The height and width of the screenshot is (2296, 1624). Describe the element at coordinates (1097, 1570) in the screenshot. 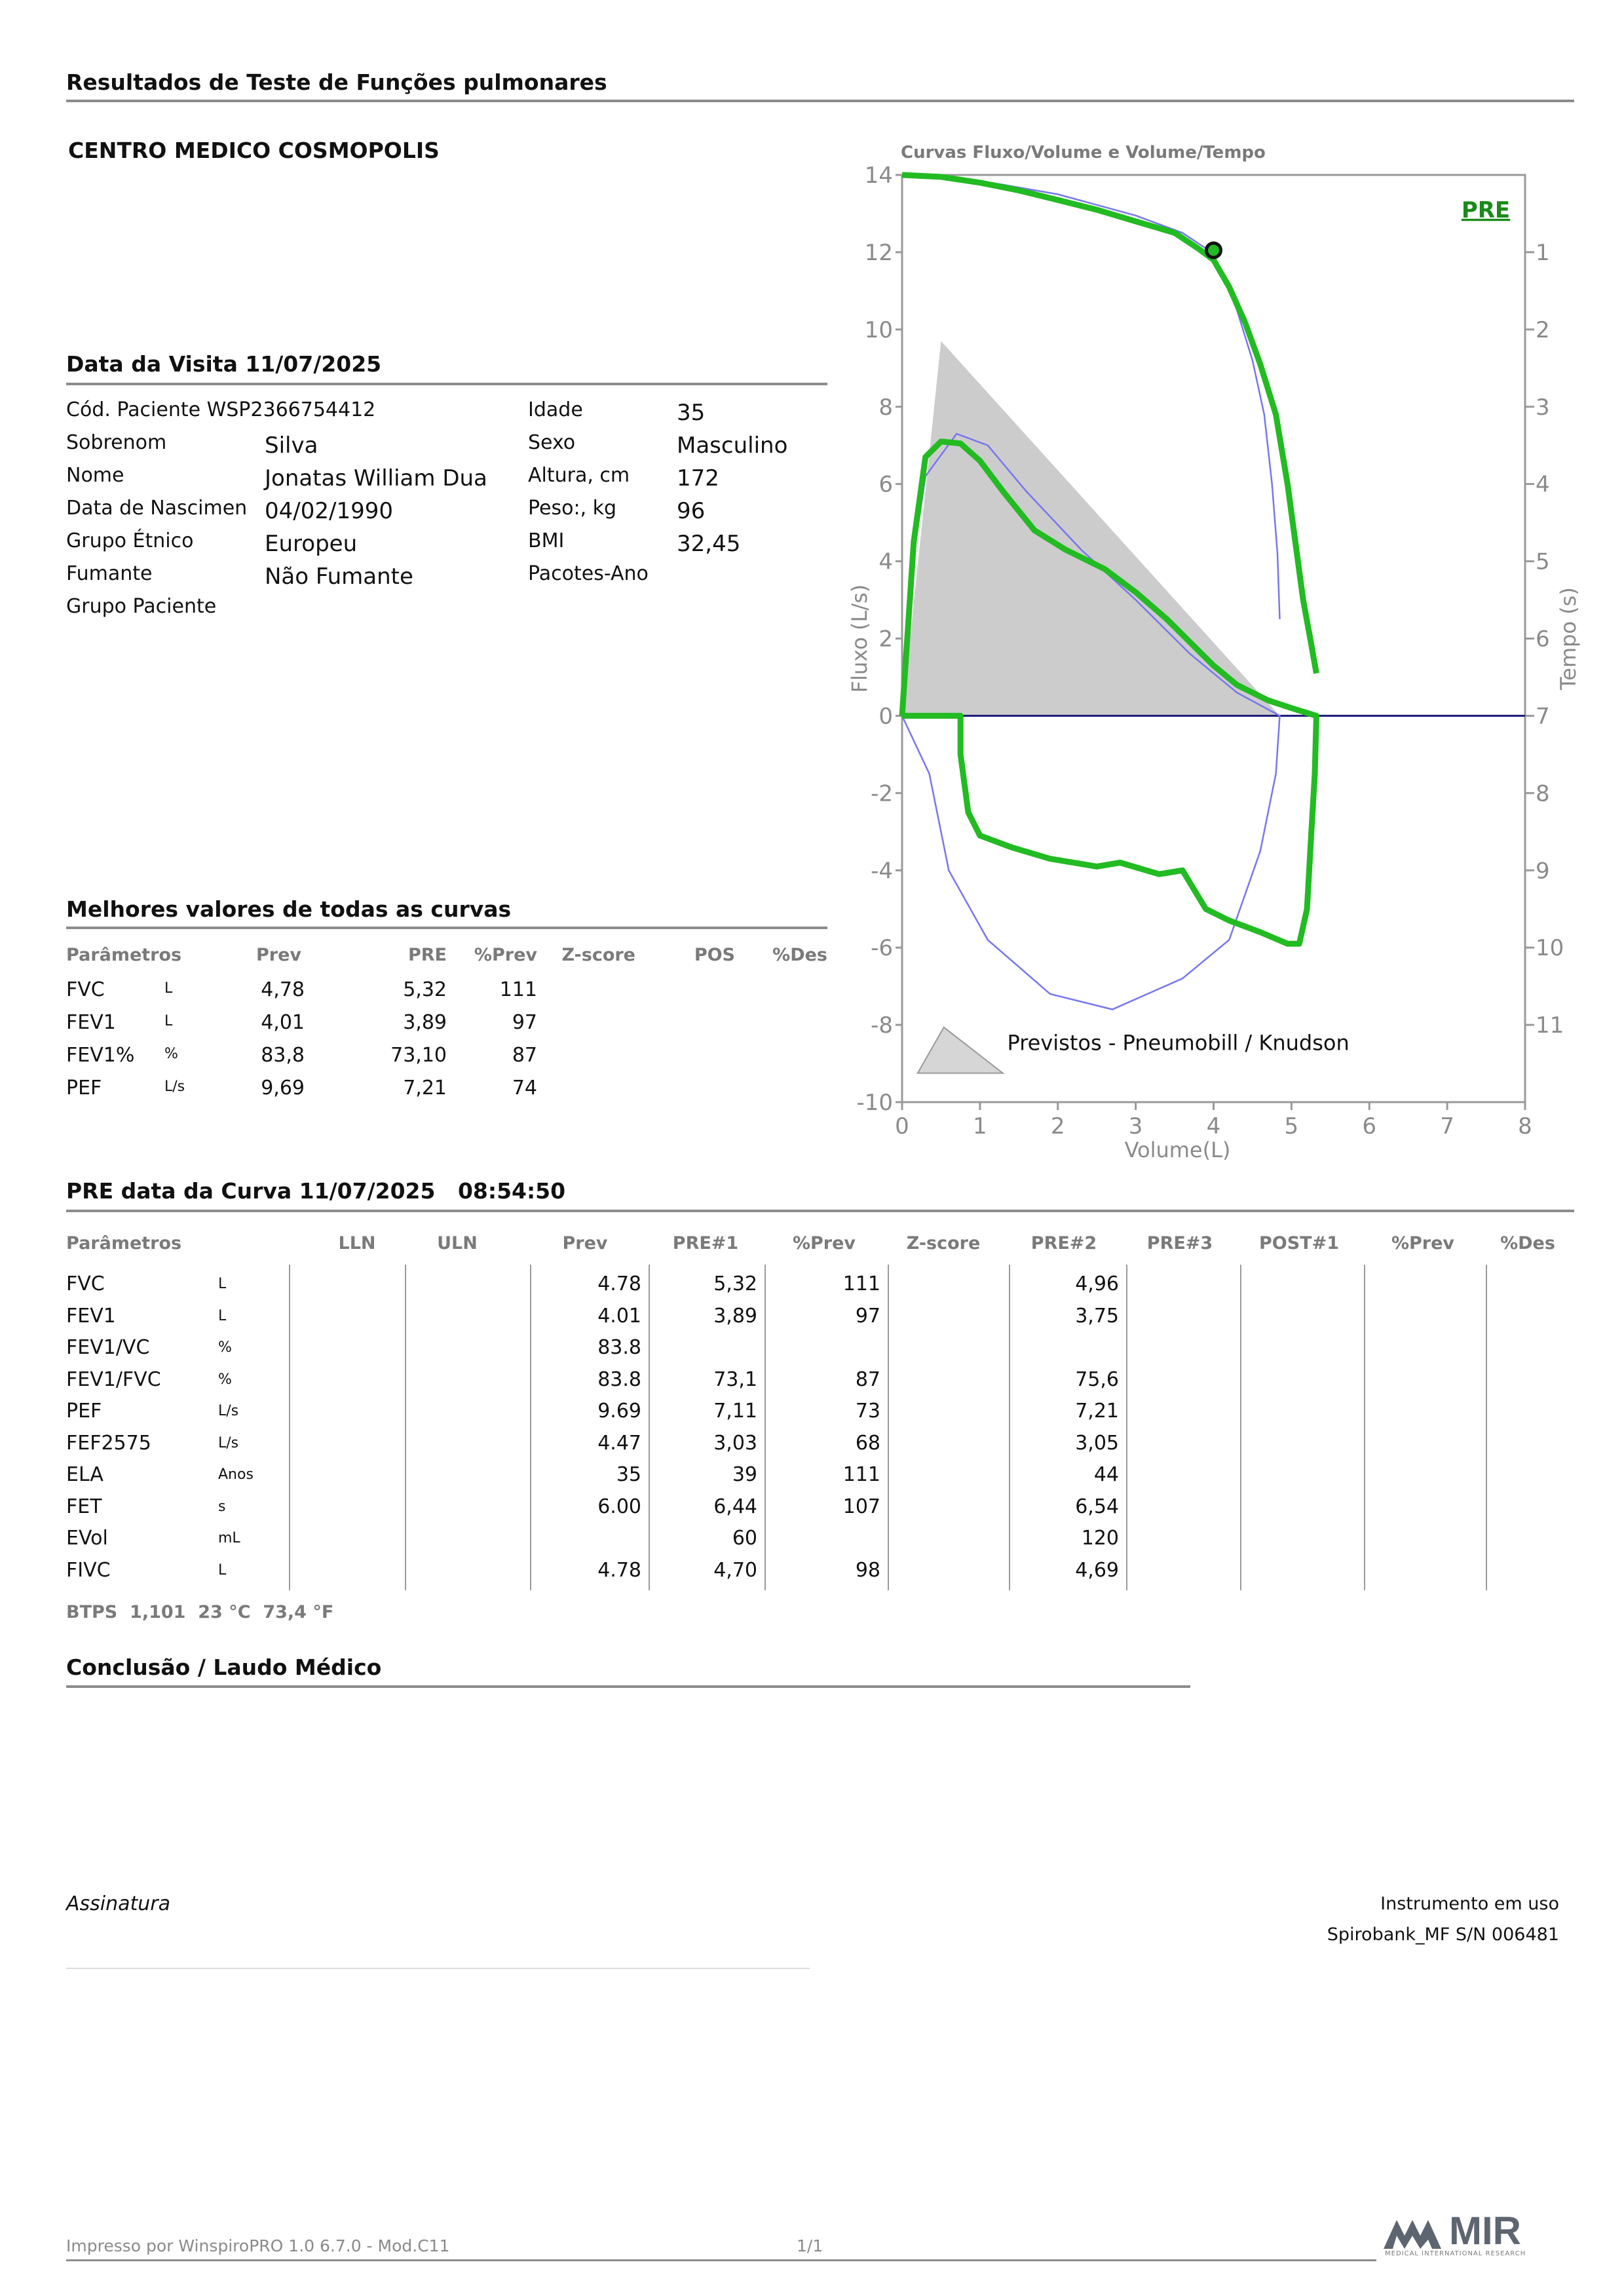

I see `curve-pre2: 4,69` at that location.